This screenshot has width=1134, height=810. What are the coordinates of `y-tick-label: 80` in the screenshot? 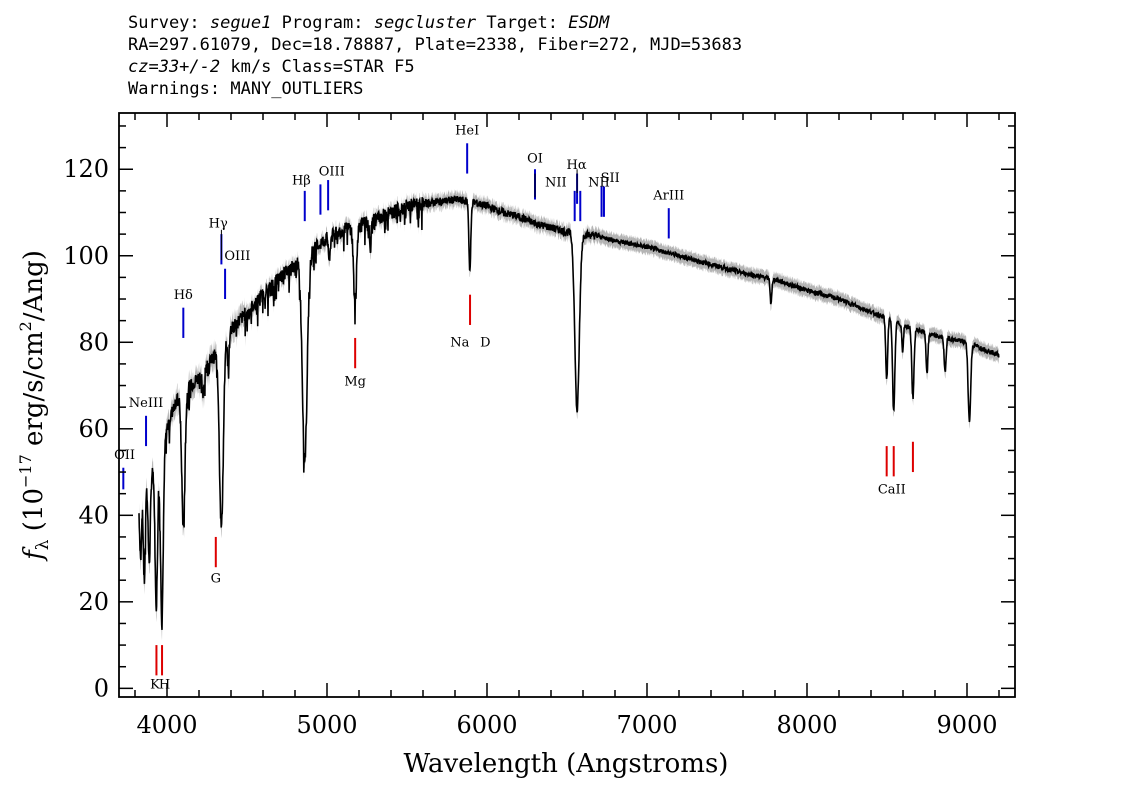 It's located at (93, 342).